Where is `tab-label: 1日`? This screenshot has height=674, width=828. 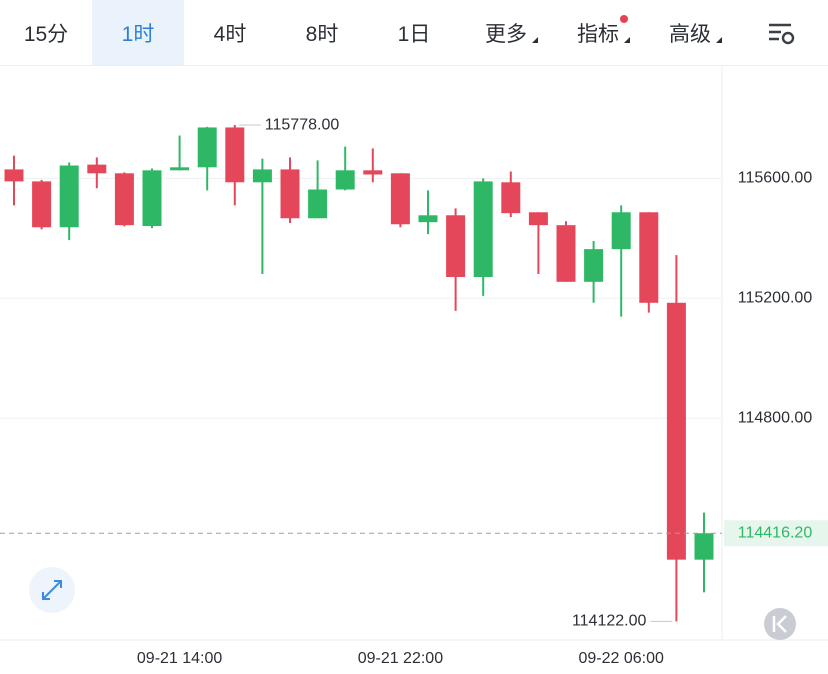 tab-label: 1日 is located at coordinates (414, 34).